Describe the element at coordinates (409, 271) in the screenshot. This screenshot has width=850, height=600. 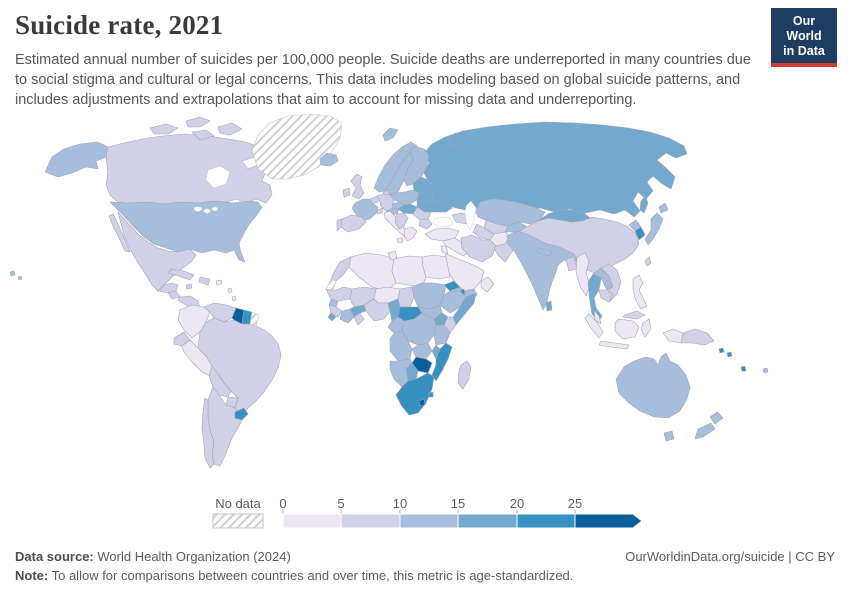
I see `map-region-libya` at that location.